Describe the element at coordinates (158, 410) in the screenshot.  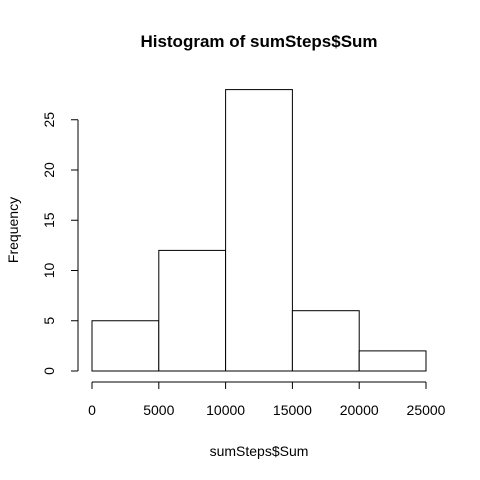
I see `x-tick-label: 5000` at that location.